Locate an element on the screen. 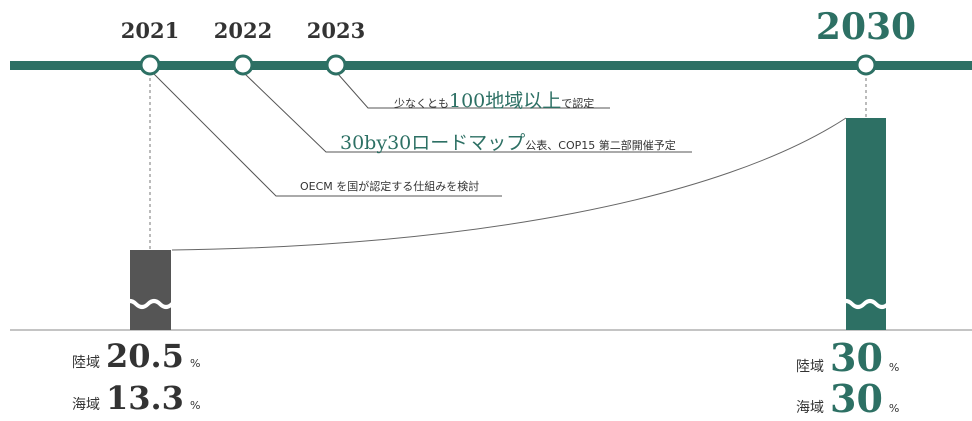 Image resolution: width=972 pixels, height=421 pixels. bar-2030 is located at coordinates (866, 224).